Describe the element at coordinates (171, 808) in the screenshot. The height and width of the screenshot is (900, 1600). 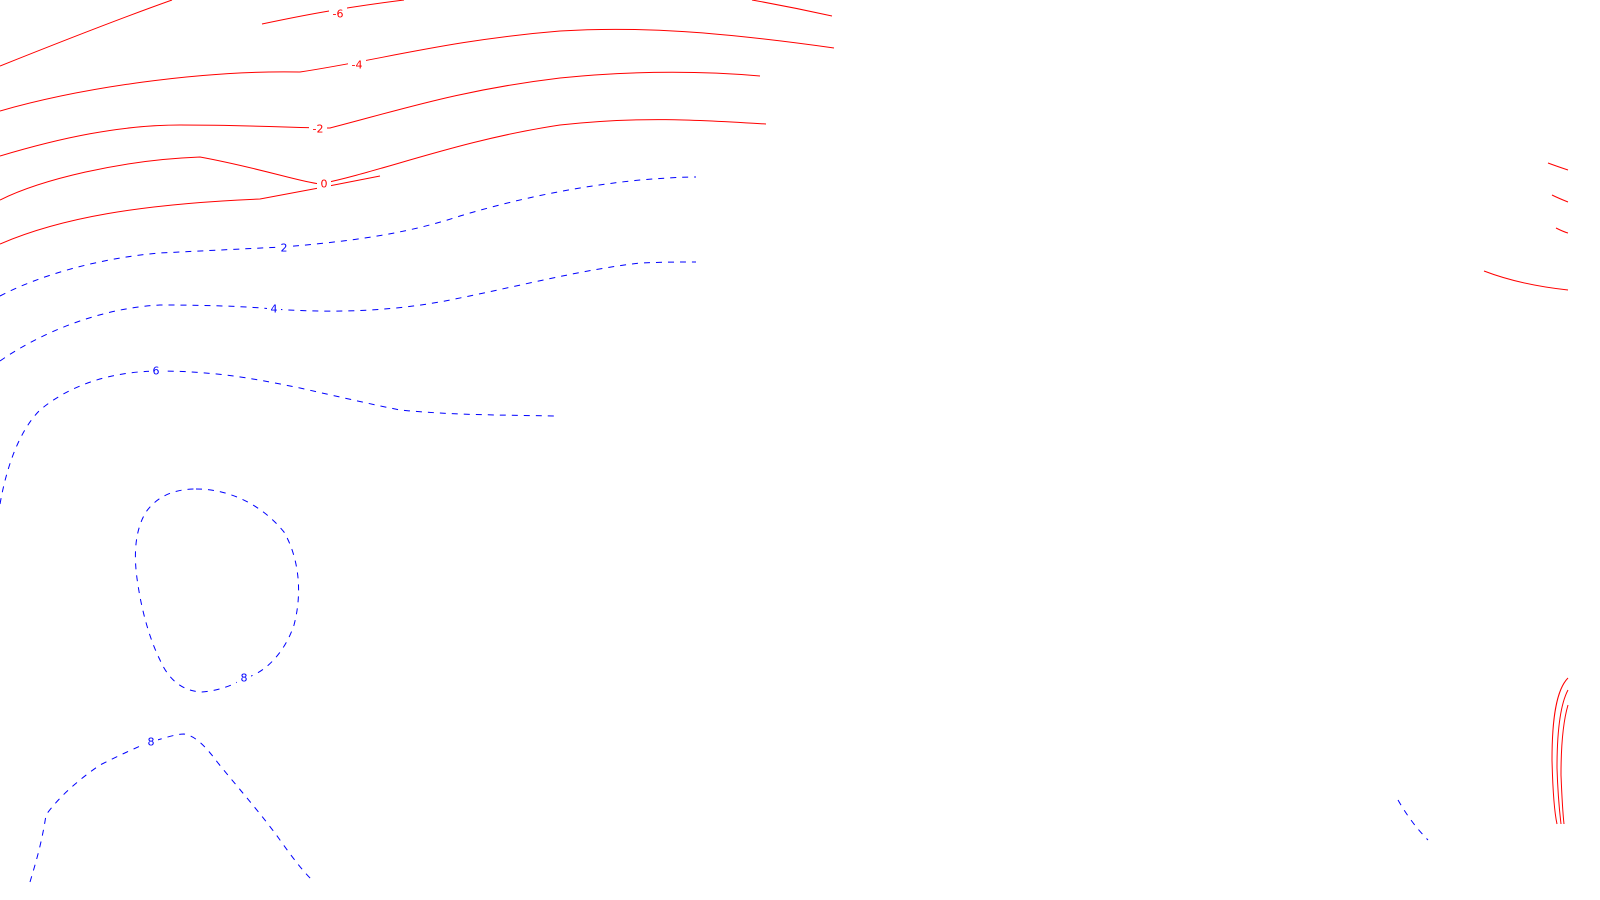
I see `contour-line-pos8-lower` at that location.